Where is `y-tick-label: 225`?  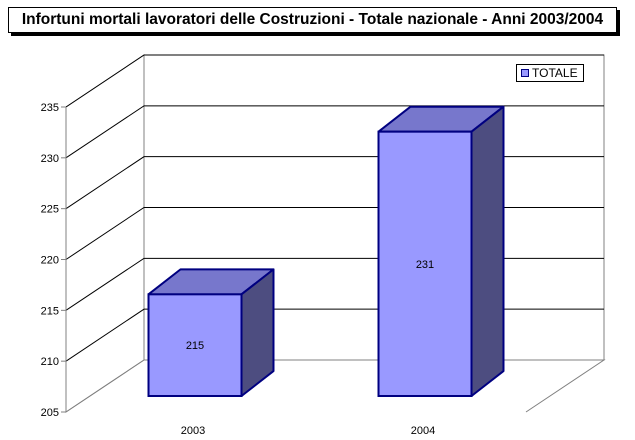 y-tick-label: 225 is located at coordinates (50, 210).